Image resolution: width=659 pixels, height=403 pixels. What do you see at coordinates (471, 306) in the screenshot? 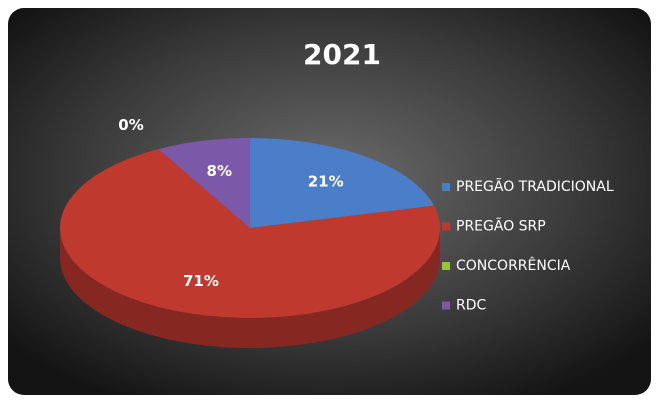
I see `legend-label: RDC` at bounding box center [471, 306].